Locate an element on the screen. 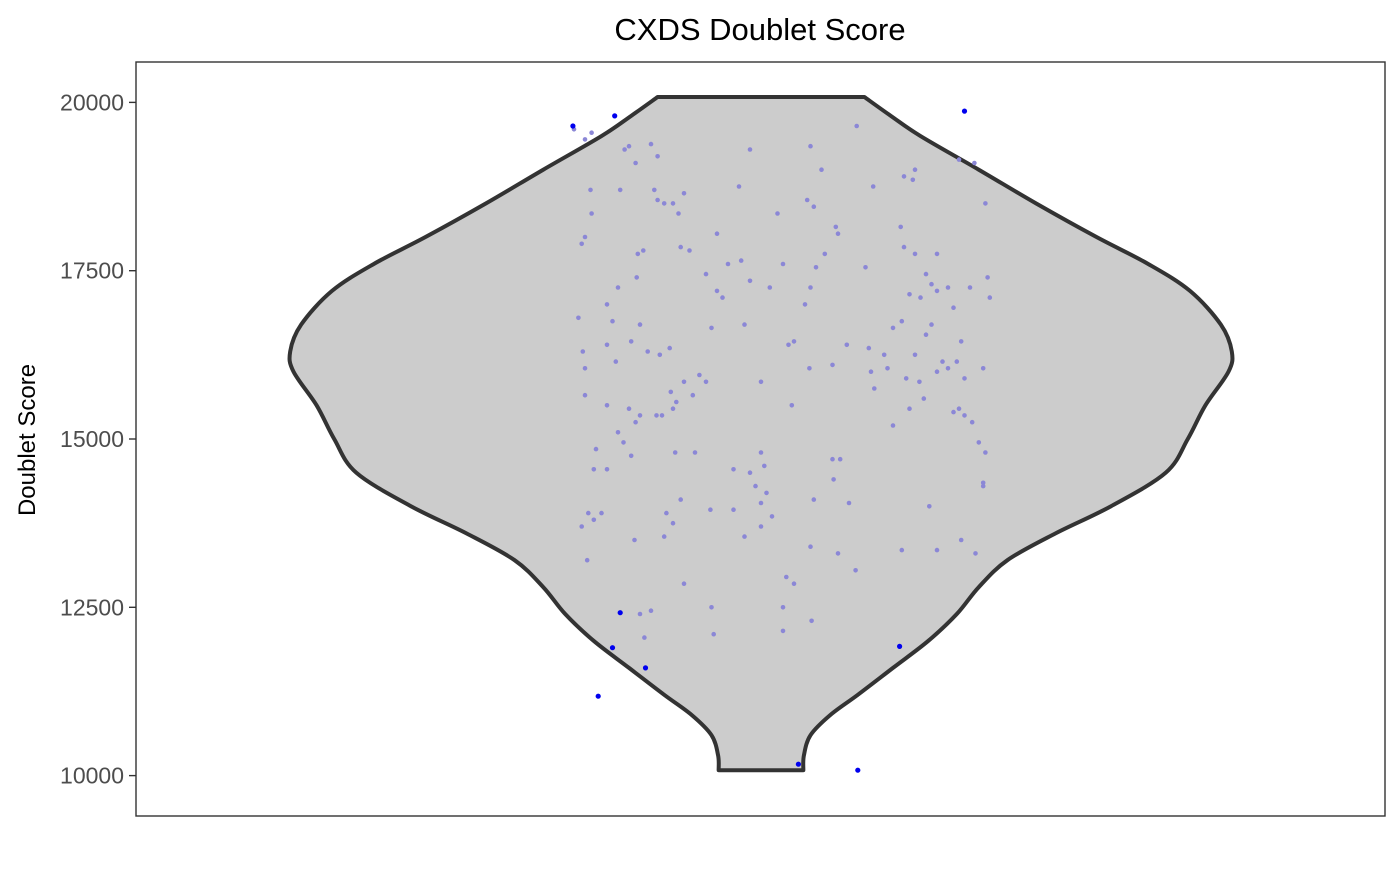 This screenshot has height=871, width=1400. y-tick-label: 20000 is located at coordinates (92, 102).